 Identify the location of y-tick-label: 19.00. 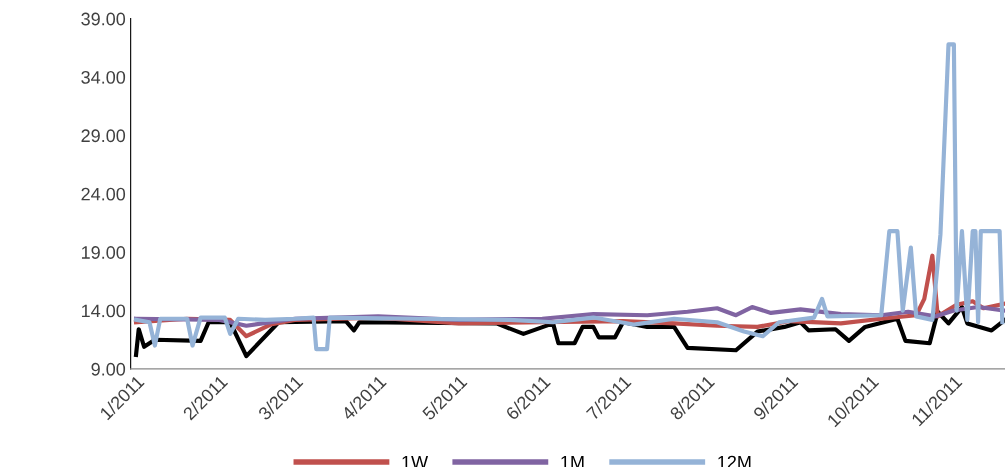
(103, 252).